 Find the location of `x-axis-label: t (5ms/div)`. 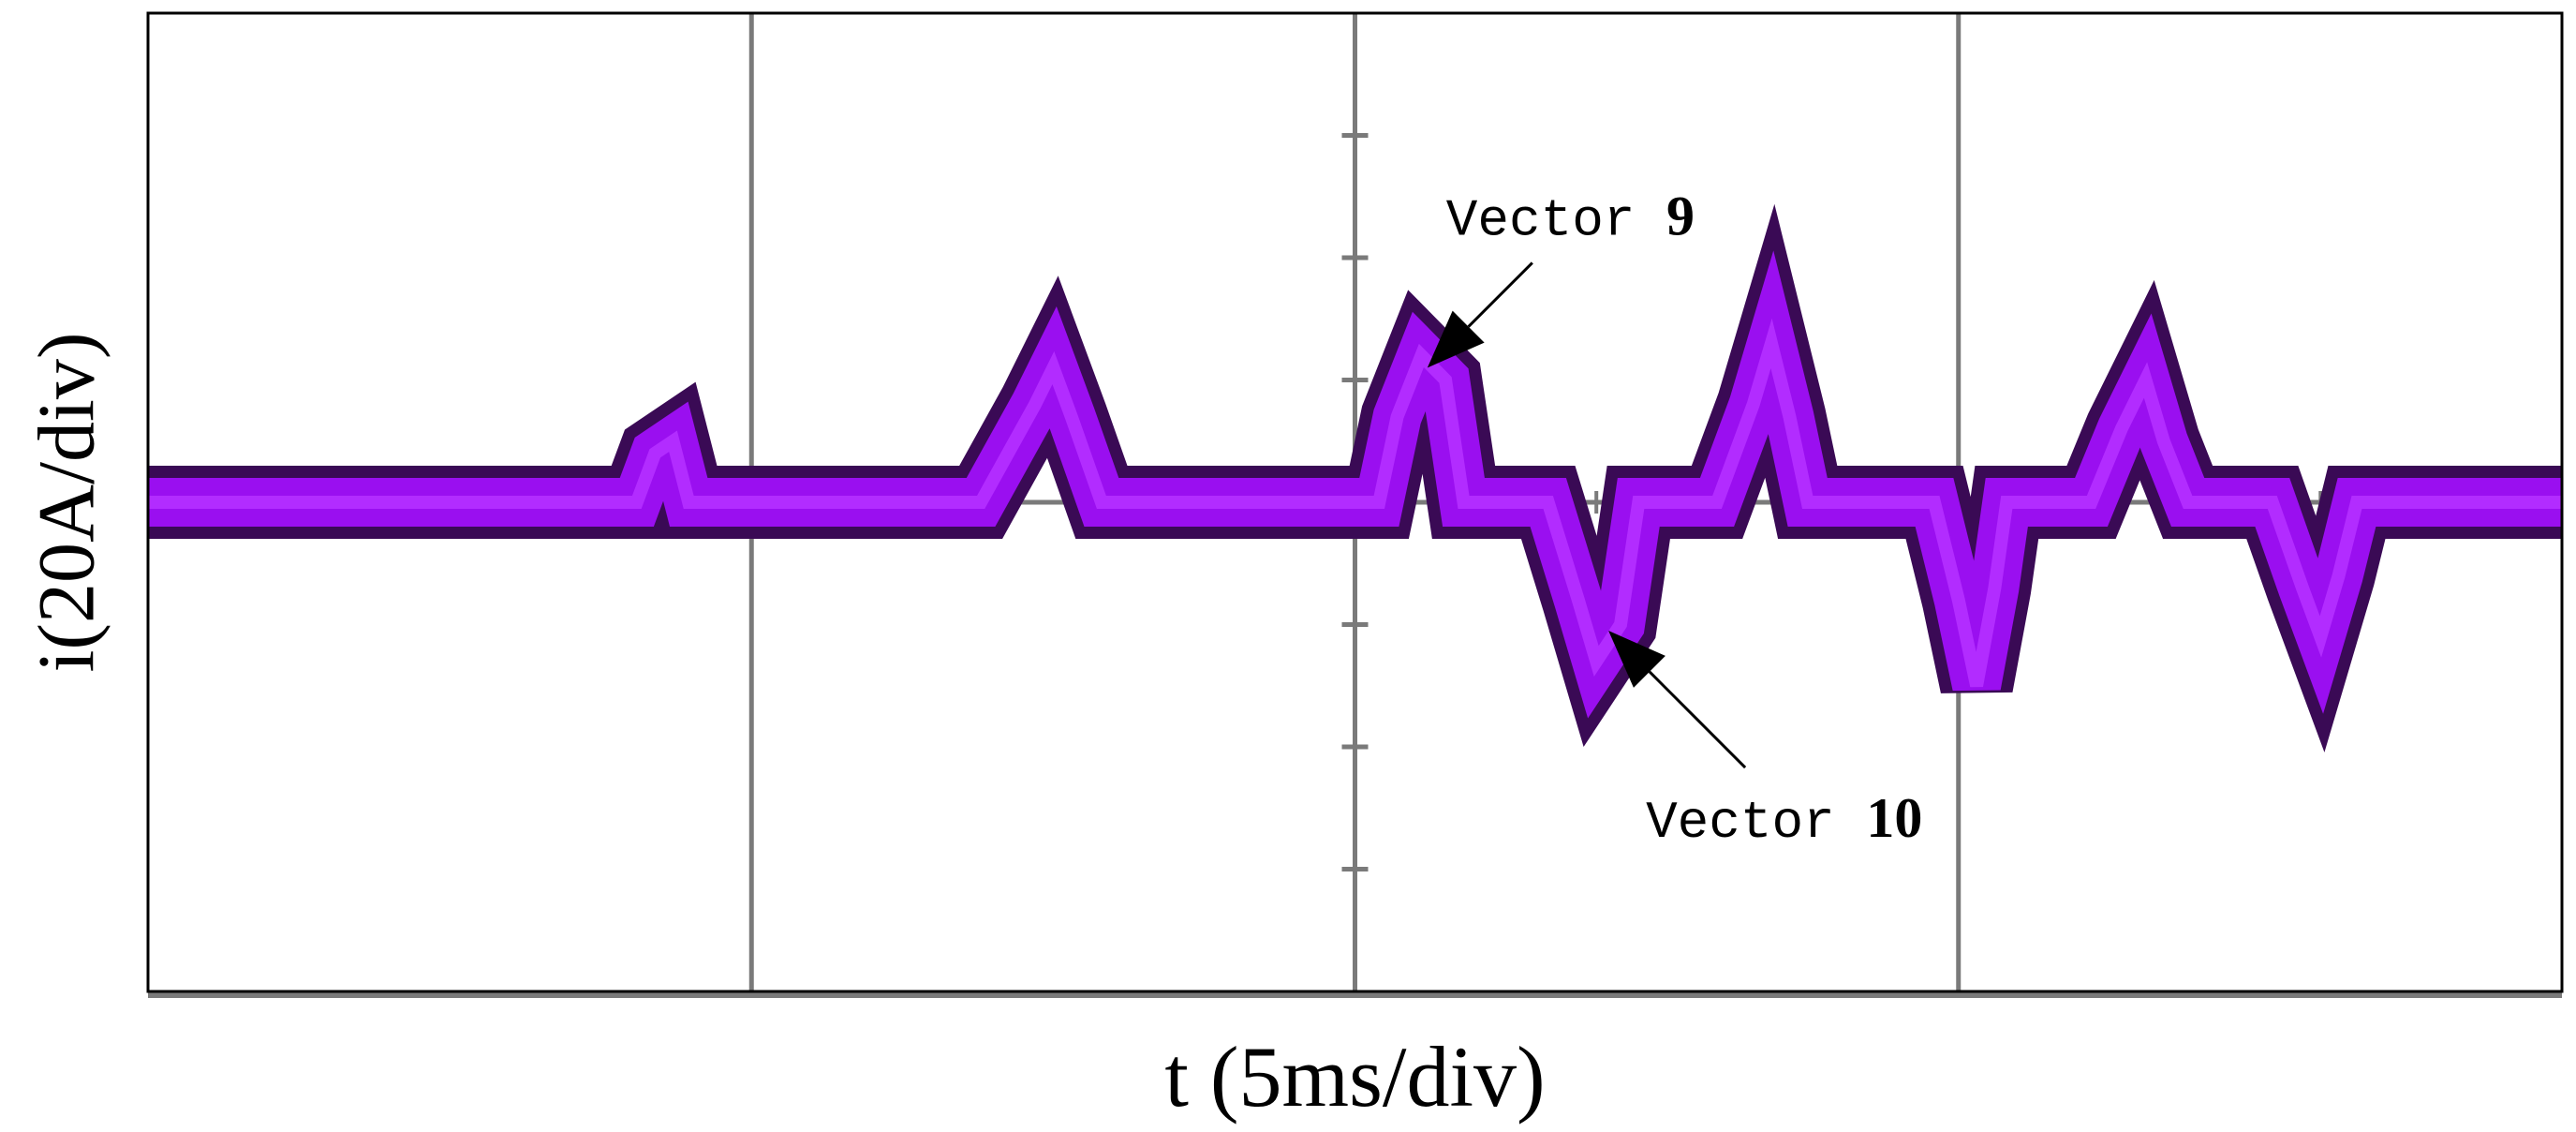

x-axis-label: t (5ms/div) is located at coordinates (1354, 1077).